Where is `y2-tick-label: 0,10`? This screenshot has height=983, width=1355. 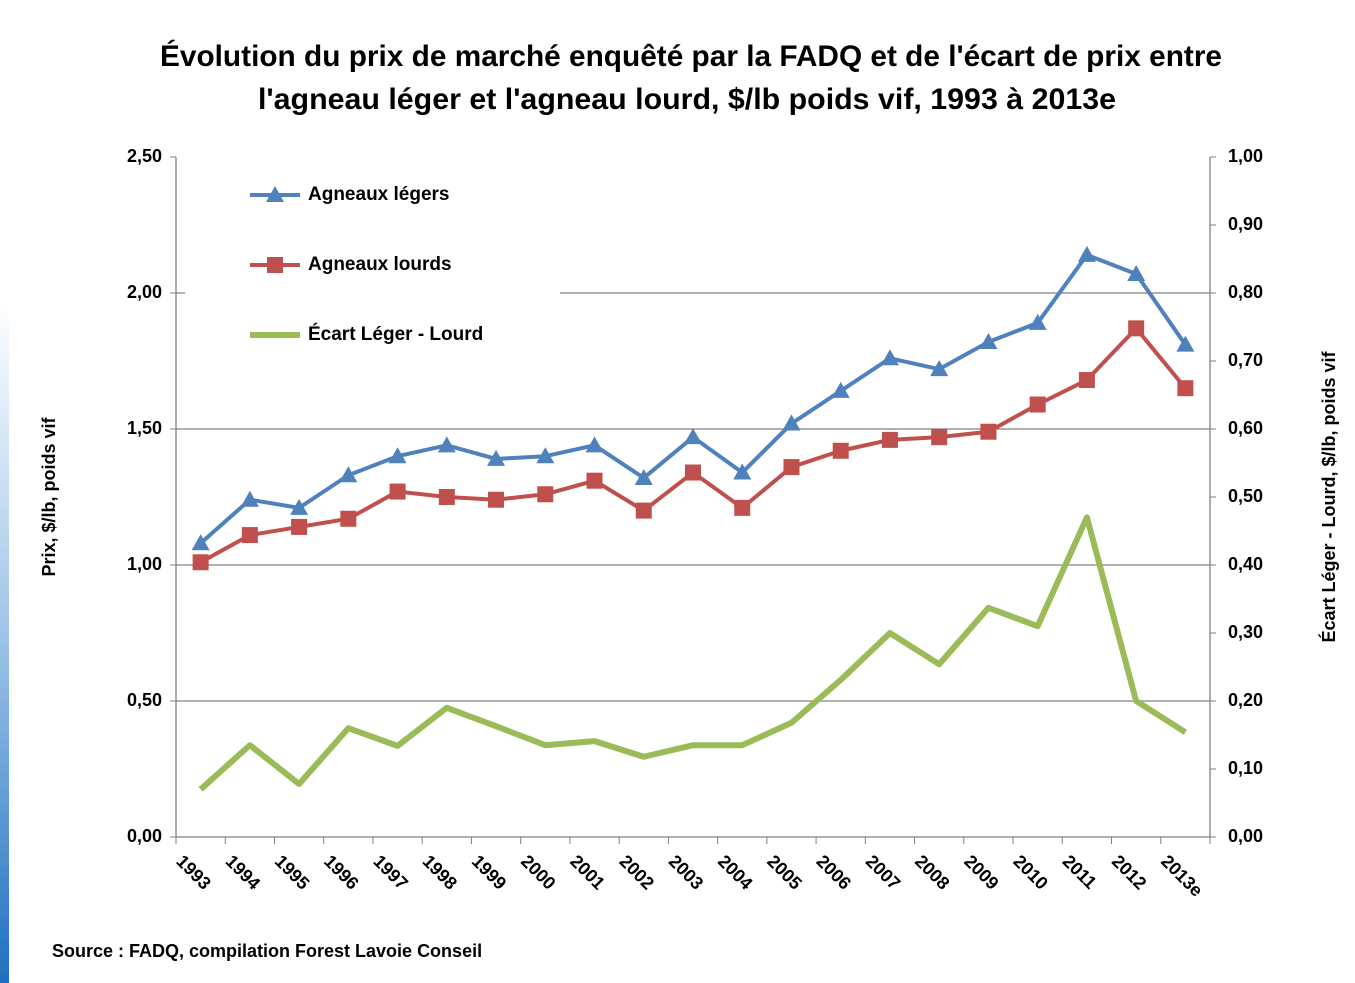
y2-tick-label: 0,10 is located at coordinates (1245, 768).